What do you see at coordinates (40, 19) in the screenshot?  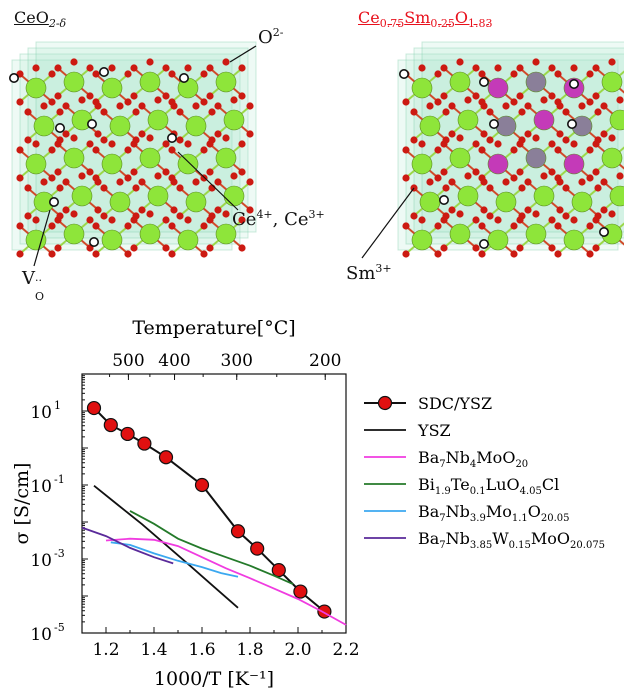 I see `left-structure-title: CeO2-δ` at bounding box center [40, 19].